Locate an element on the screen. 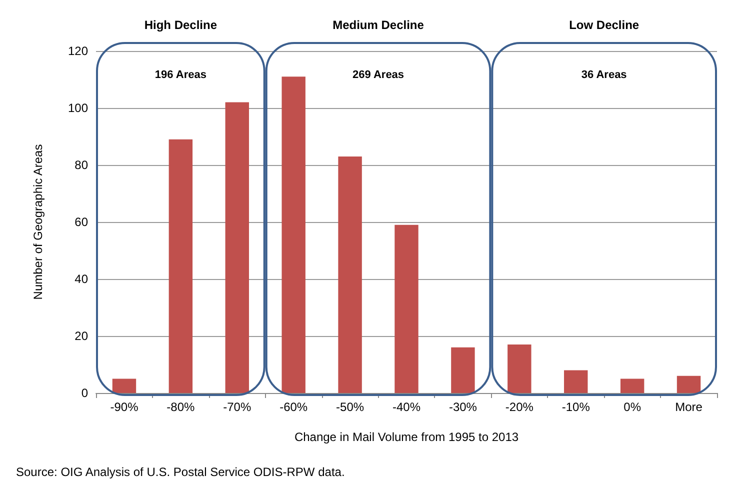  annotation: 196 Areas is located at coordinates (180, 75).